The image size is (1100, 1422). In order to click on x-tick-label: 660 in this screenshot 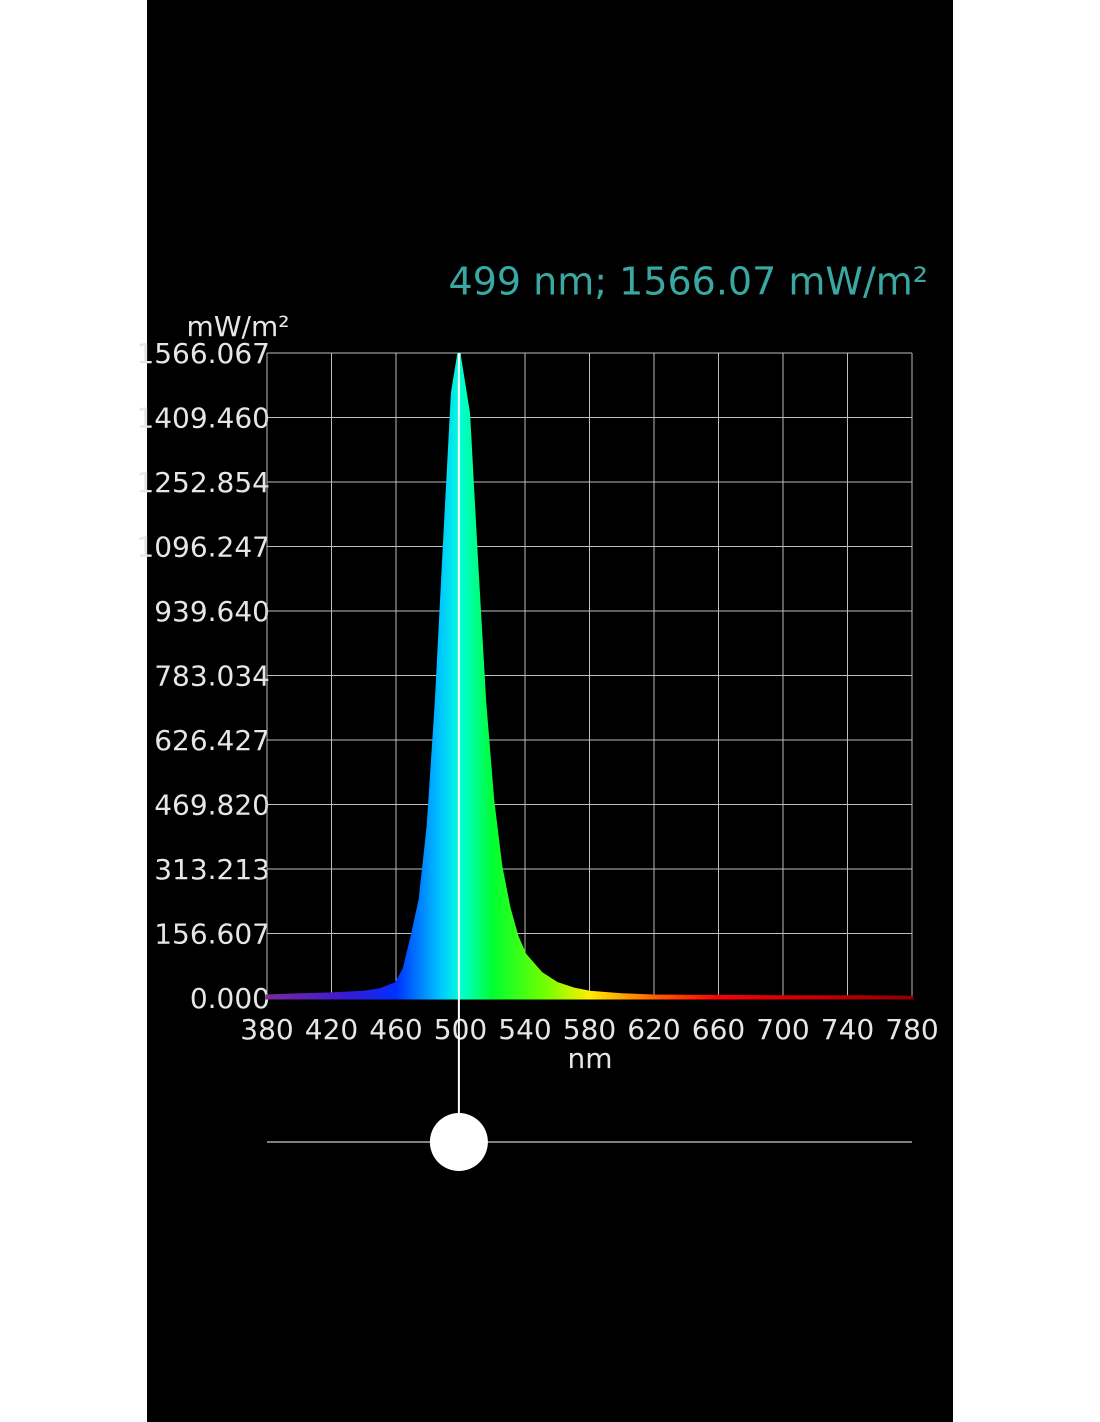, I will do `click(718, 1029)`.